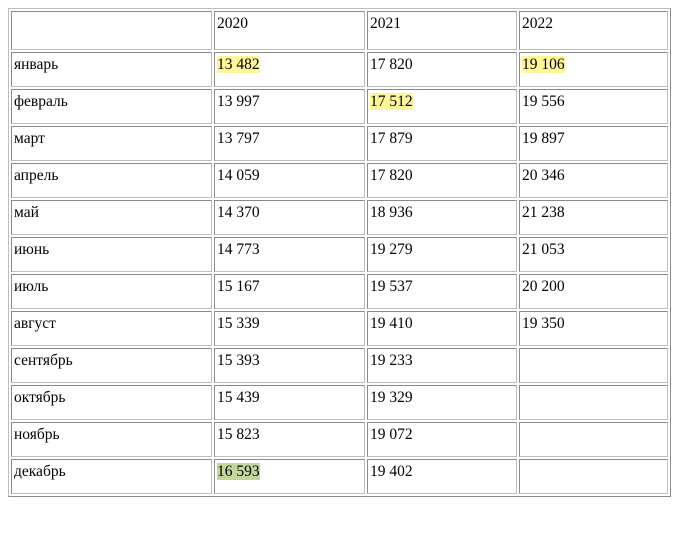 The width and height of the screenshot is (680, 548). Describe the element at coordinates (289, 402) in the screenshot. I see `value-cell-2020: 15 439` at that location.